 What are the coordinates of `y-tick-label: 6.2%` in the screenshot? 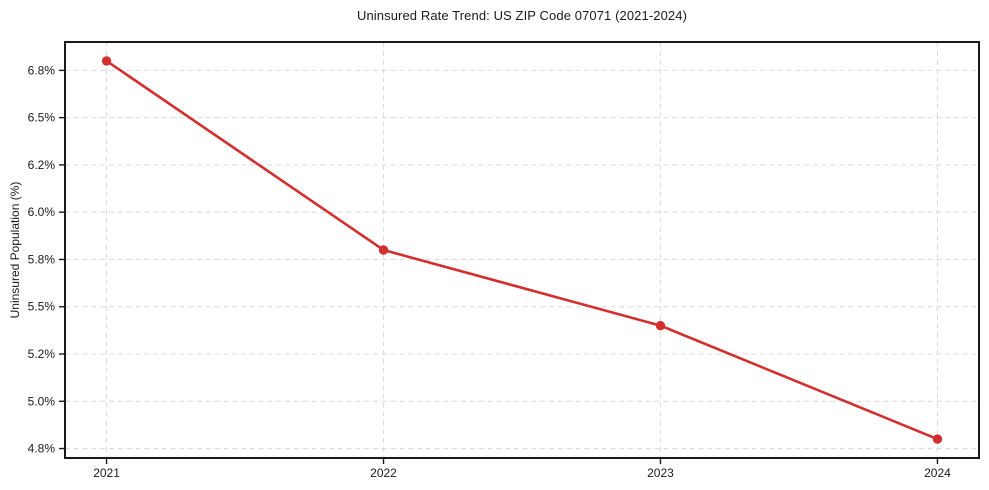 It's located at (42, 165).